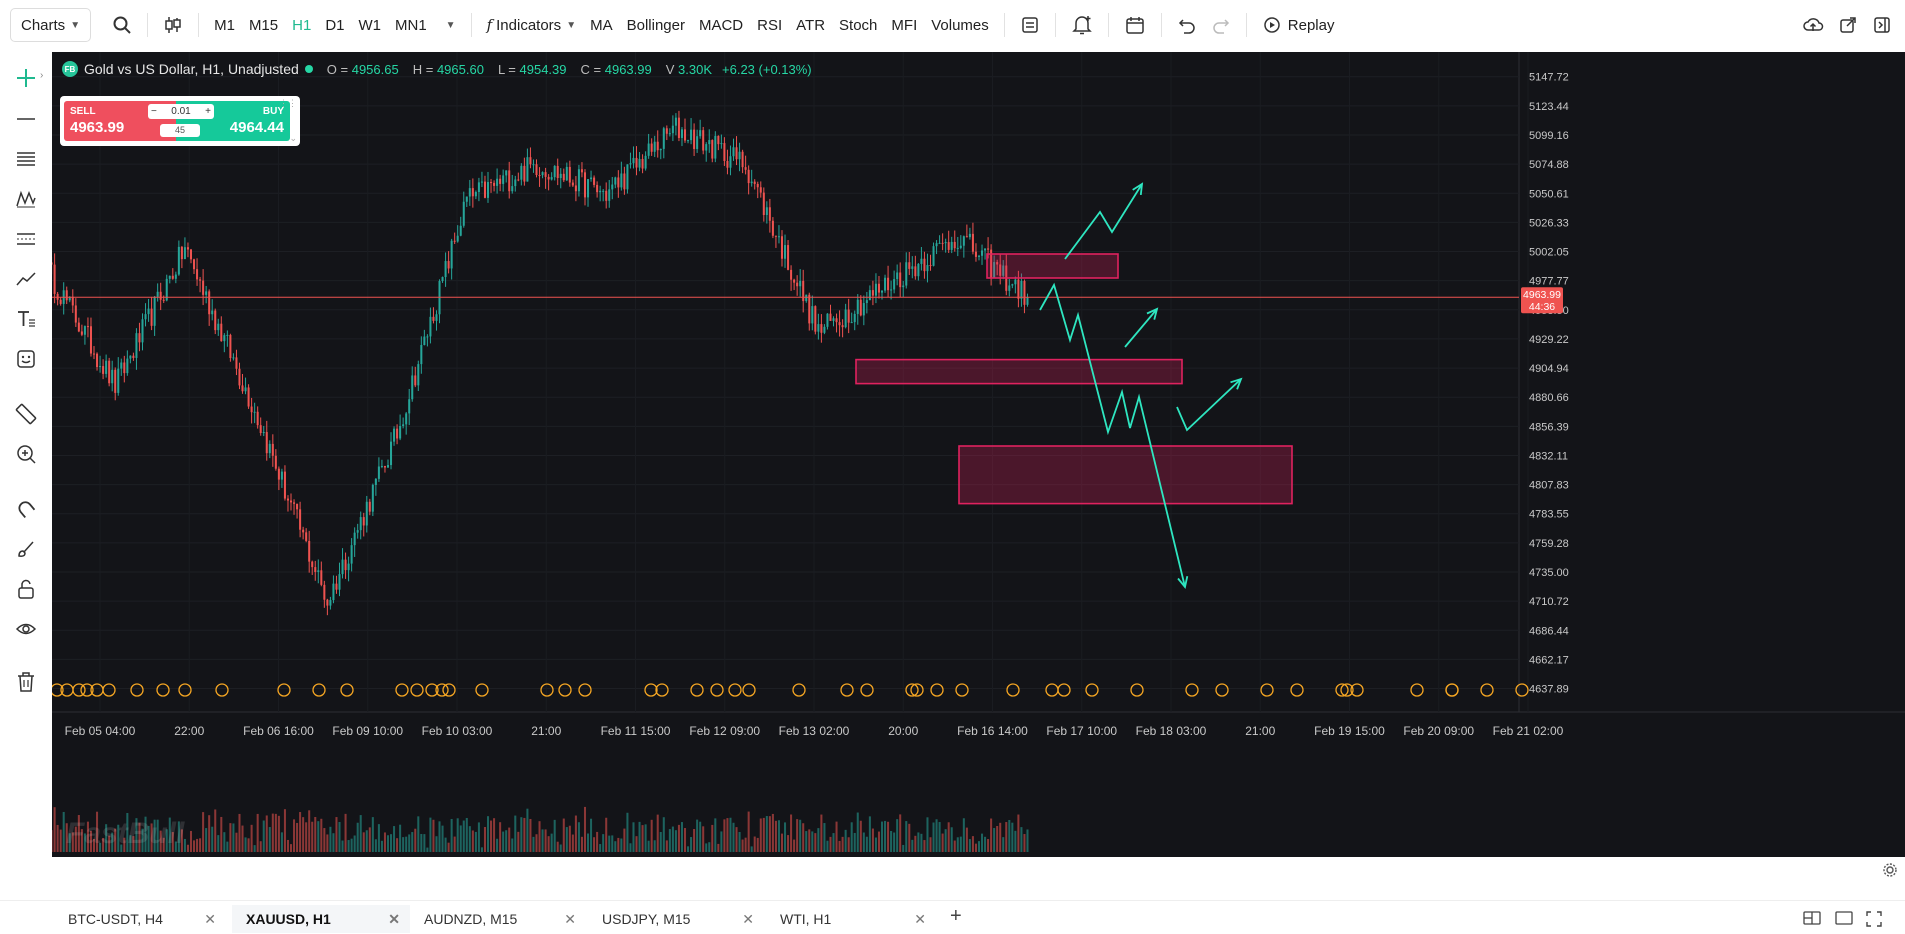 The image size is (1905, 934). Describe the element at coordinates (26, 319) in the screenshot. I see `text-tool` at that location.